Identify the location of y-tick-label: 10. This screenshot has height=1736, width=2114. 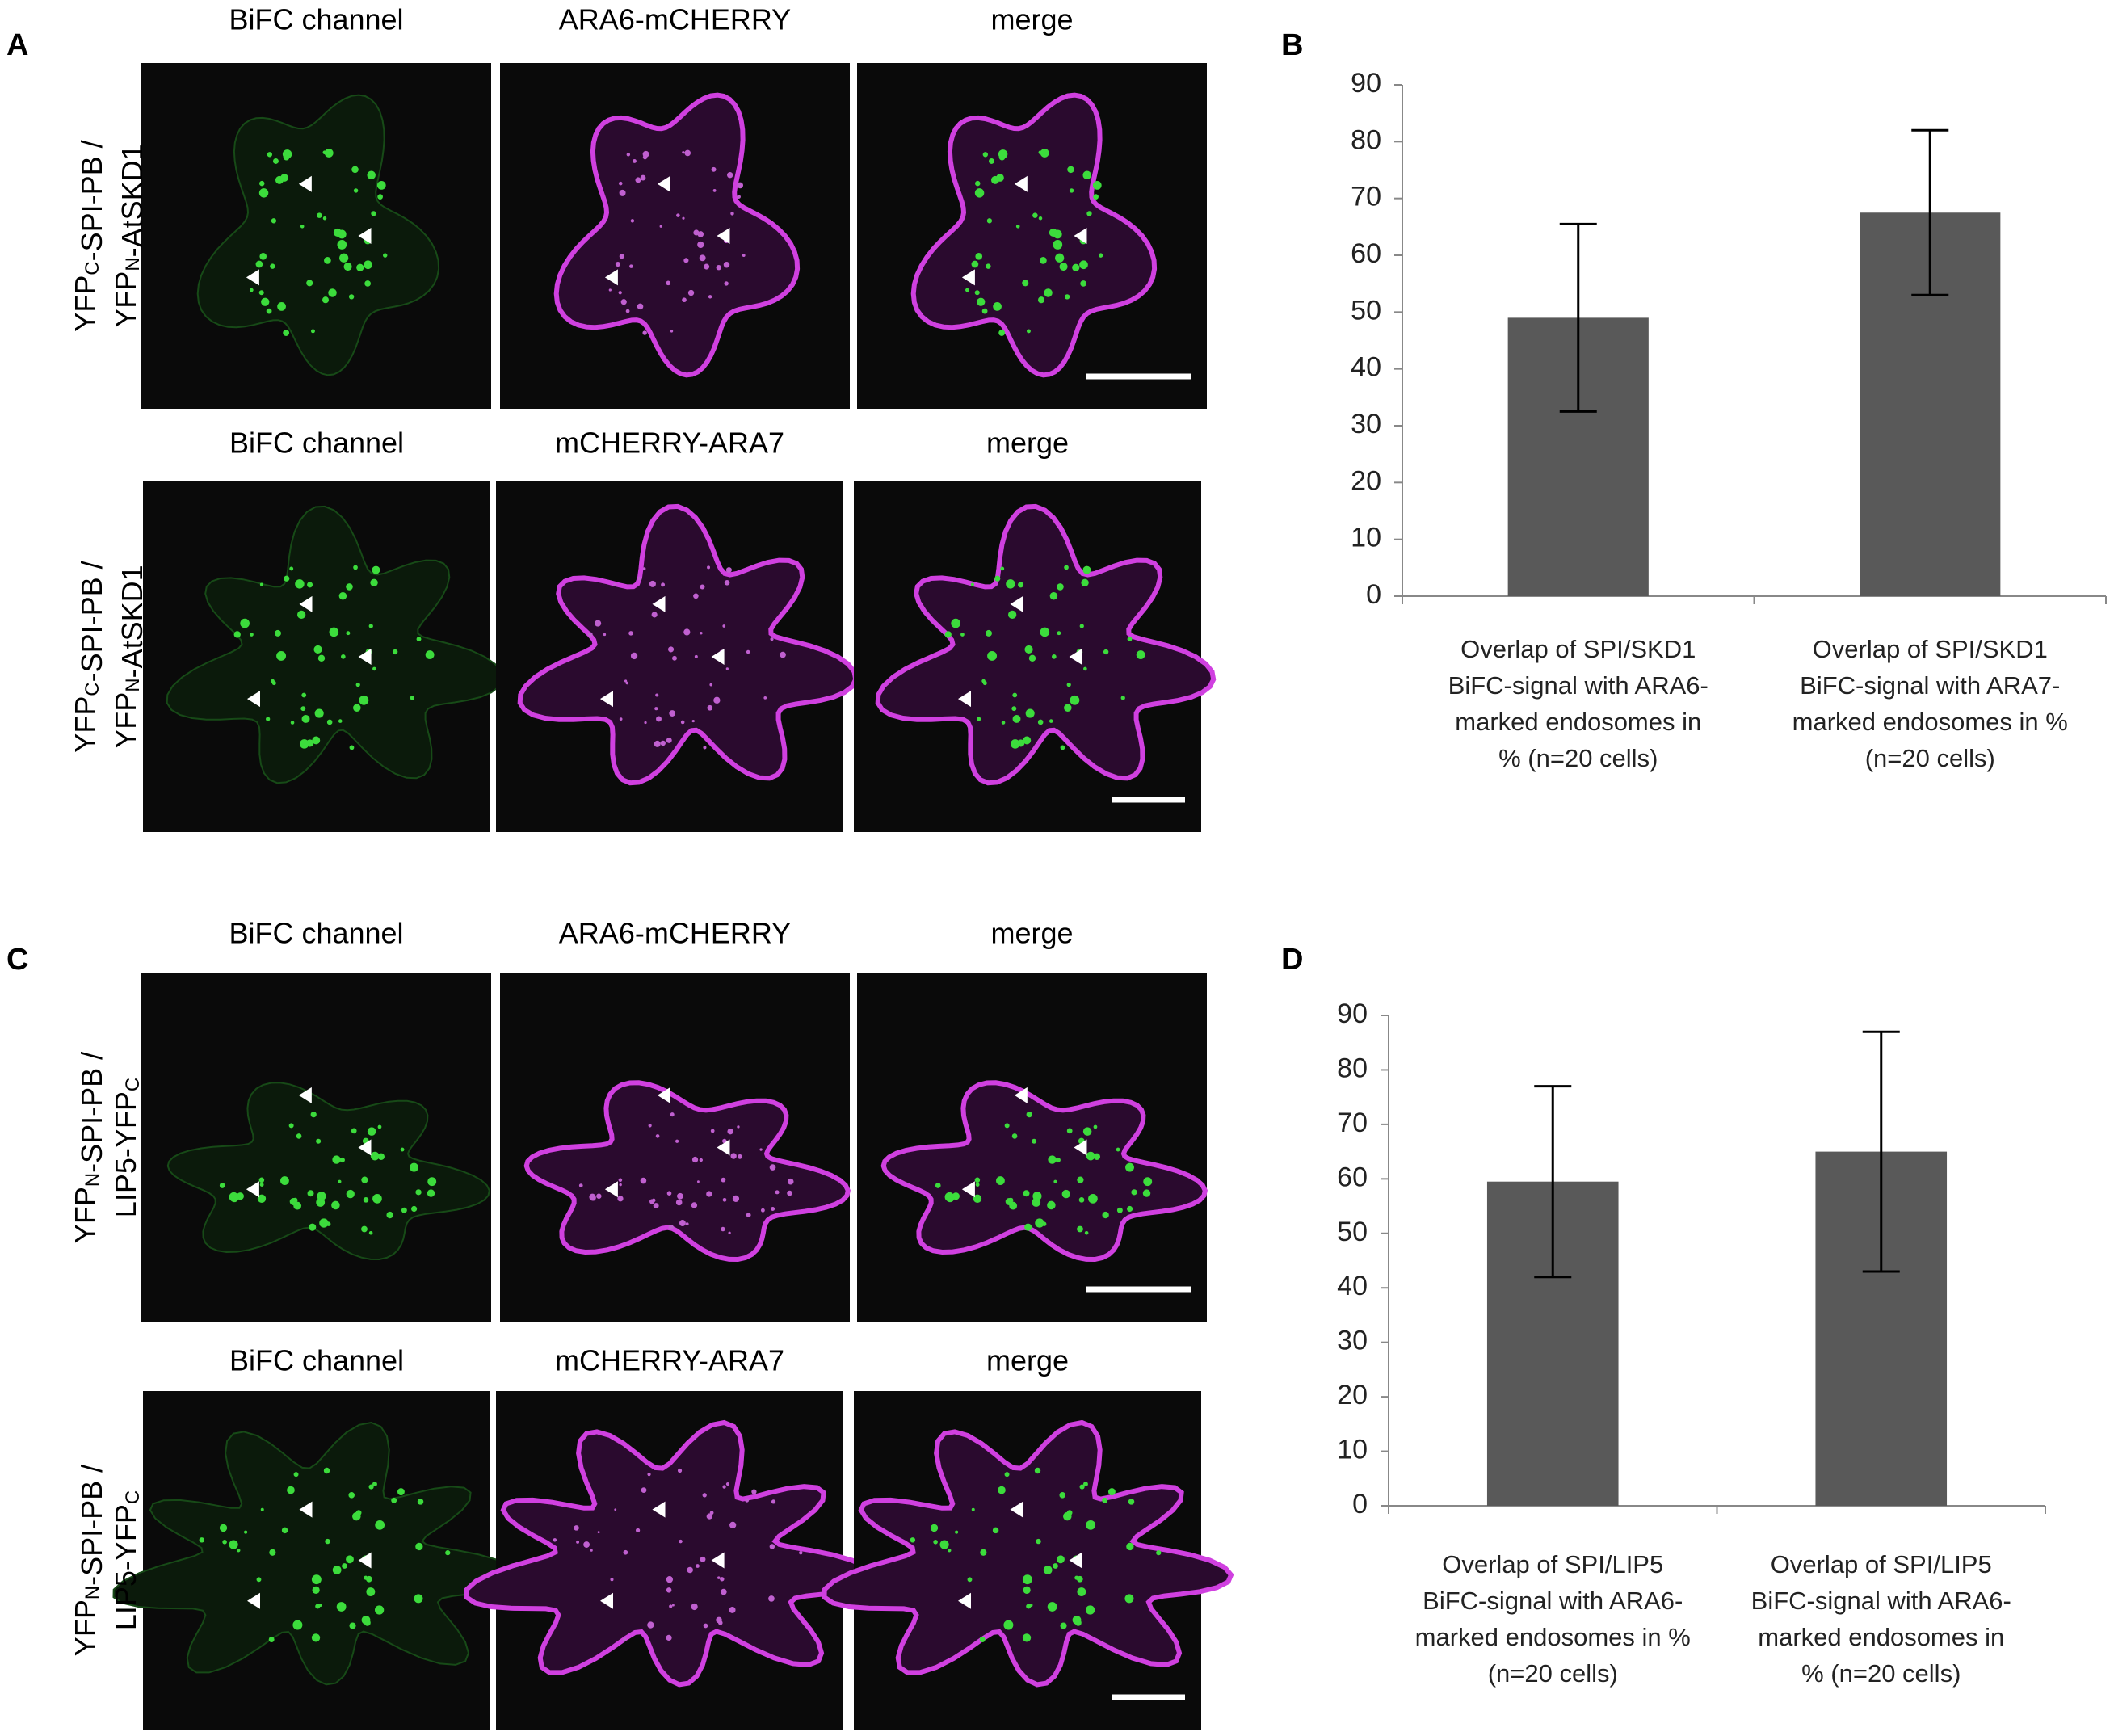
(1366, 538).